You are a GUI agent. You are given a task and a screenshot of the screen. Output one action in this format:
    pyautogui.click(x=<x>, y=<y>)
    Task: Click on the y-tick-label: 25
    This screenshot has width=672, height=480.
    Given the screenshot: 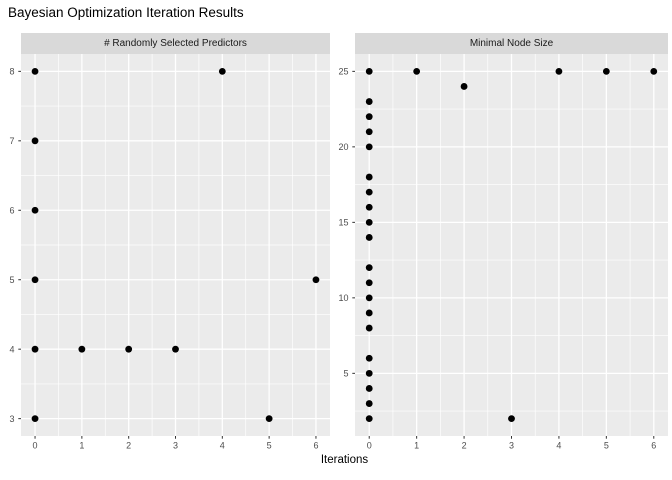 What is the action you would take?
    pyautogui.click(x=343, y=72)
    